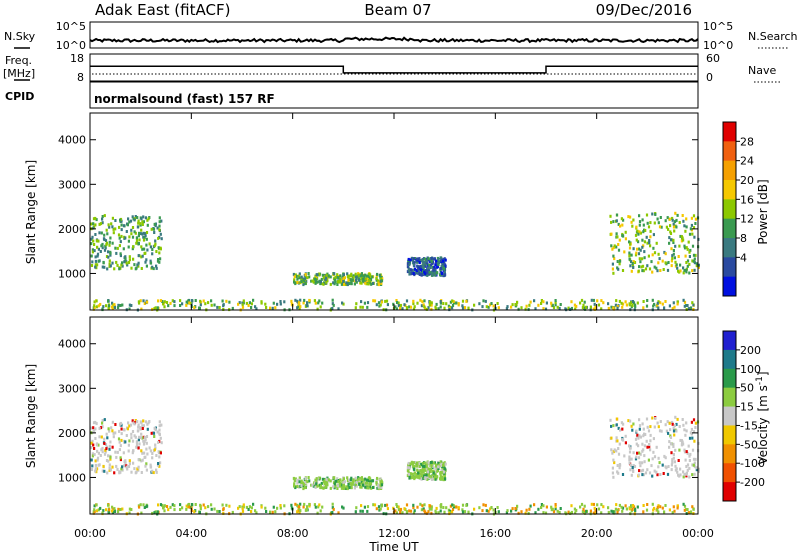  What do you see at coordinates (752, 482) in the screenshot?
I see `colorbar-tick-label: -200` at bounding box center [752, 482].